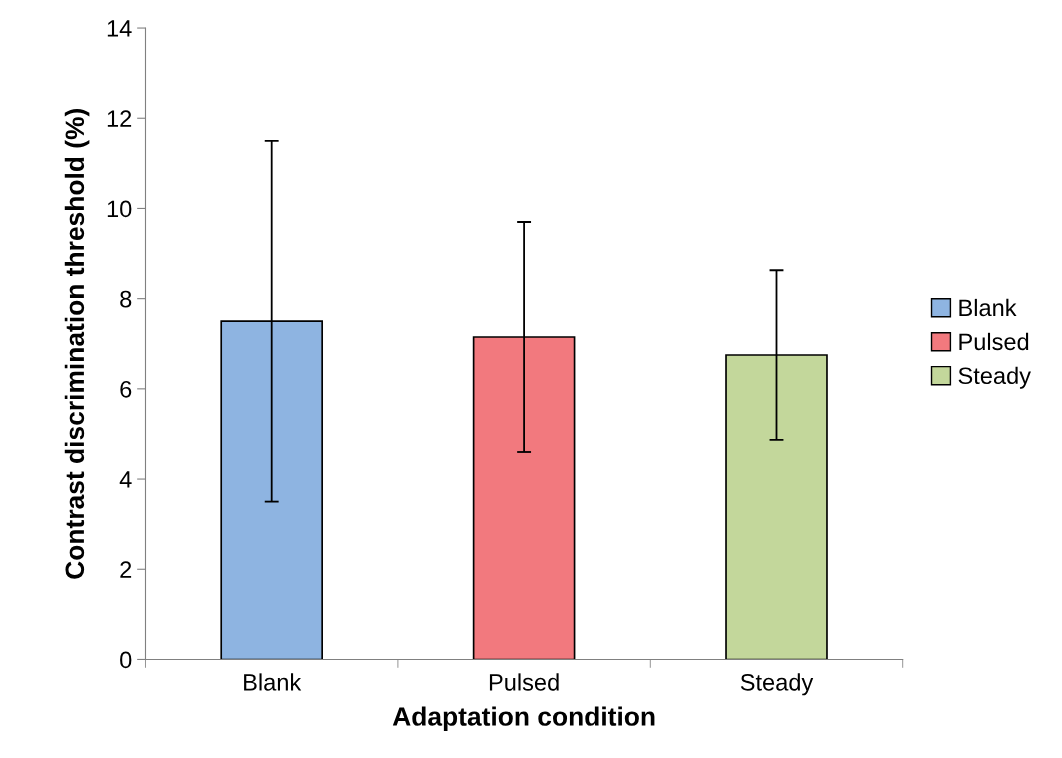 The image size is (1062, 758). I want to click on y-tick-label: 10, so click(119, 209).